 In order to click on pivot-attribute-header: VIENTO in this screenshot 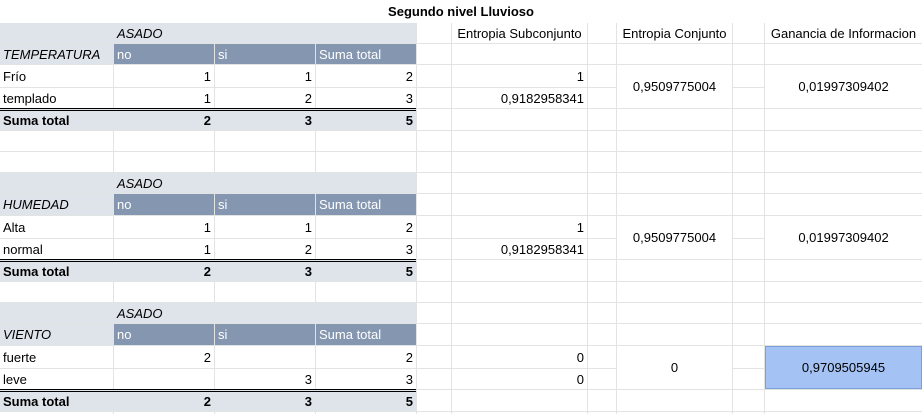, I will do `click(56, 334)`.